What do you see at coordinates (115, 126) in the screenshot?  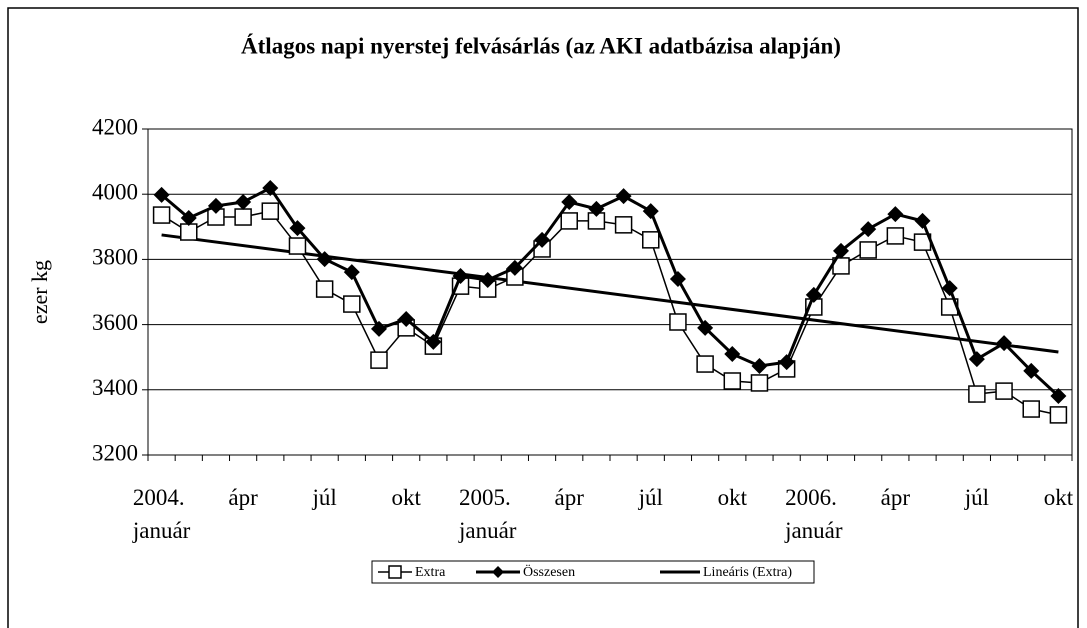 I see `y-tick-label: 4200` at bounding box center [115, 126].